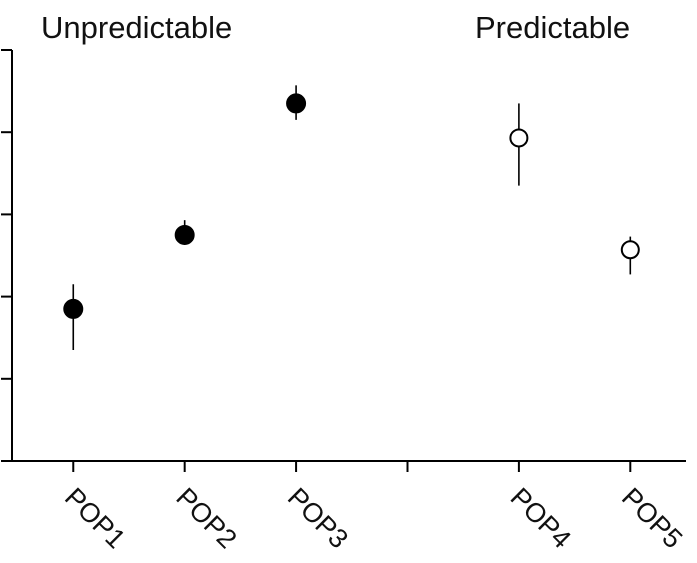 The height and width of the screenshot is (563, 697). What do you see at coordinates (519, 138) in the screenshot?
I see `point-pop4` at bounding box center [519, 138].